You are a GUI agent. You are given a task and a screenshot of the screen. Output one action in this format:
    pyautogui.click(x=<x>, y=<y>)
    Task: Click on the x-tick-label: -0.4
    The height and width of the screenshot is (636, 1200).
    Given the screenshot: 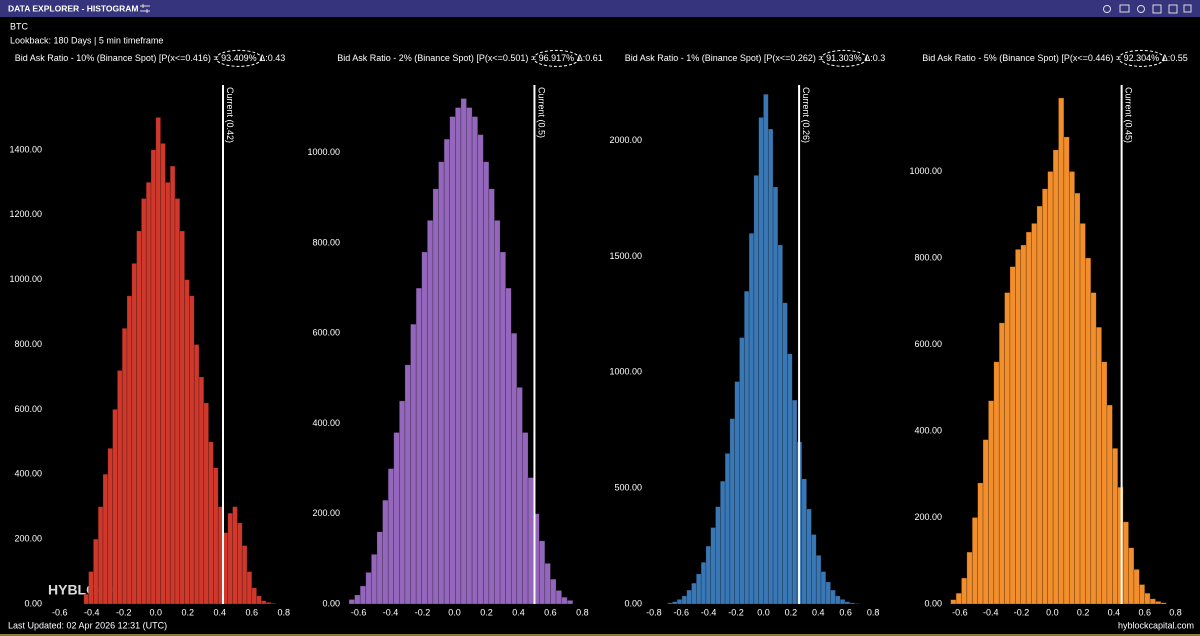 What is the action you would take?
    pyautogui.click(x=991, y=612)
    